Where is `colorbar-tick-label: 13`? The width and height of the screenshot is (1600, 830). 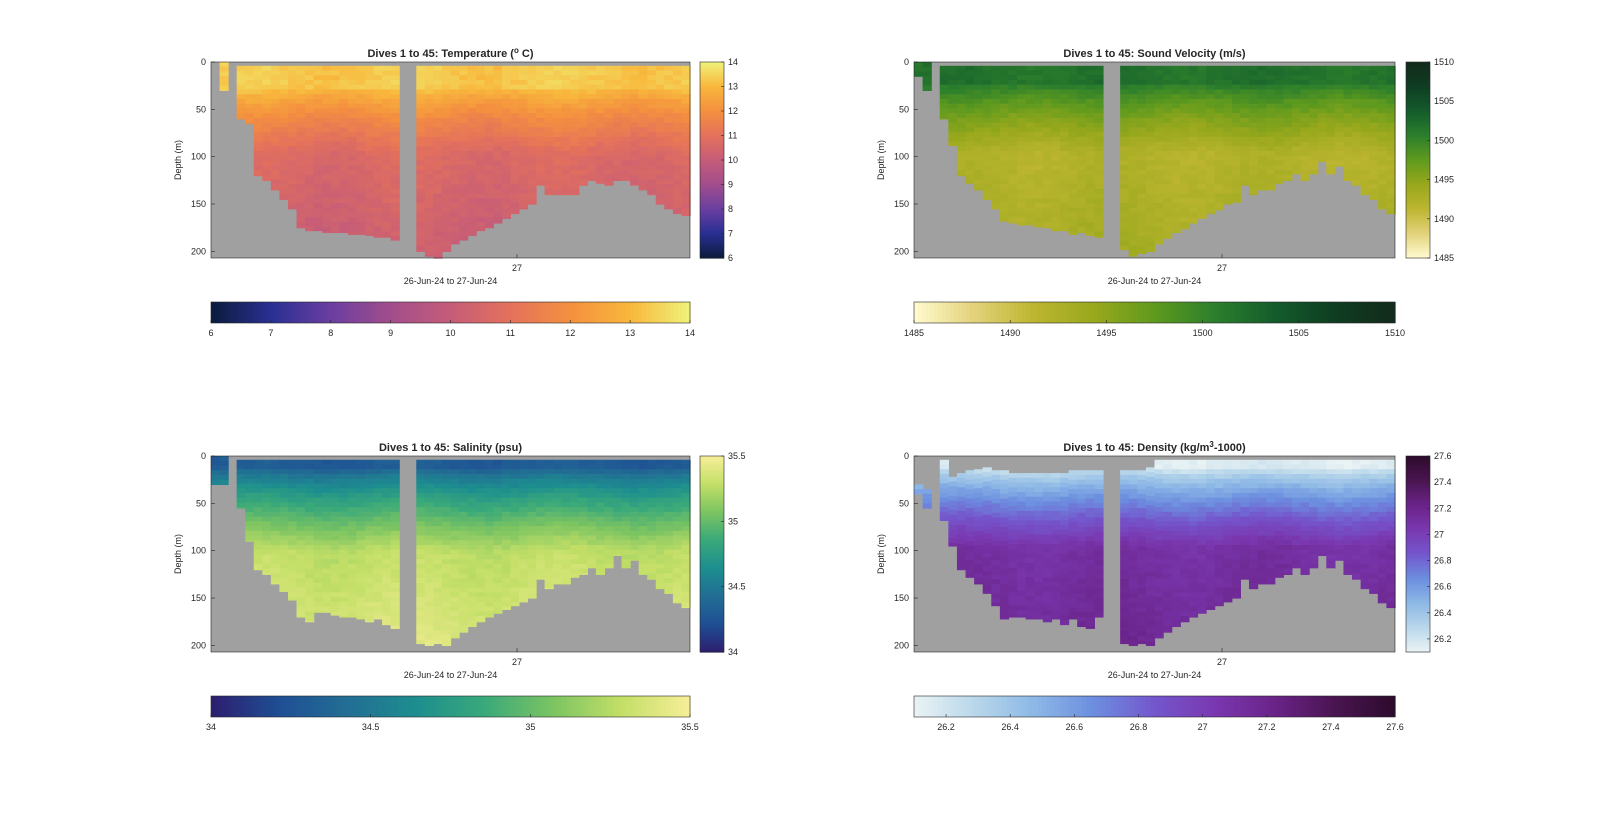 colorbar-tick-label: 13 is located at coordinates (630, 333).